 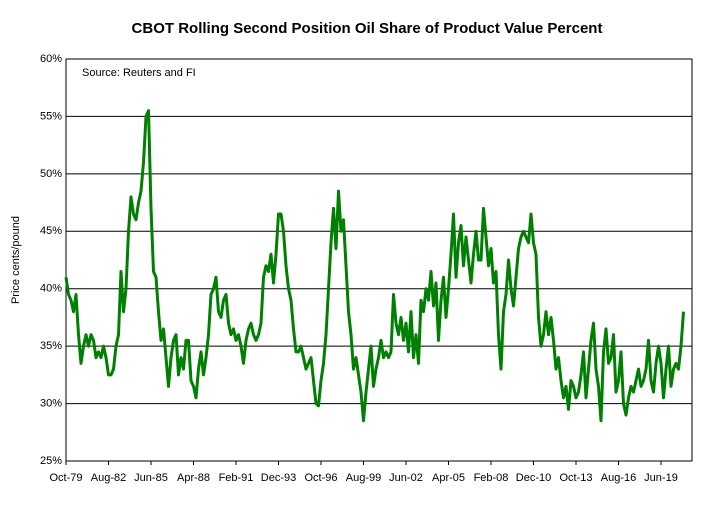 I want to click on x-tick-label: Oct-79, so click(x=65, y=478).